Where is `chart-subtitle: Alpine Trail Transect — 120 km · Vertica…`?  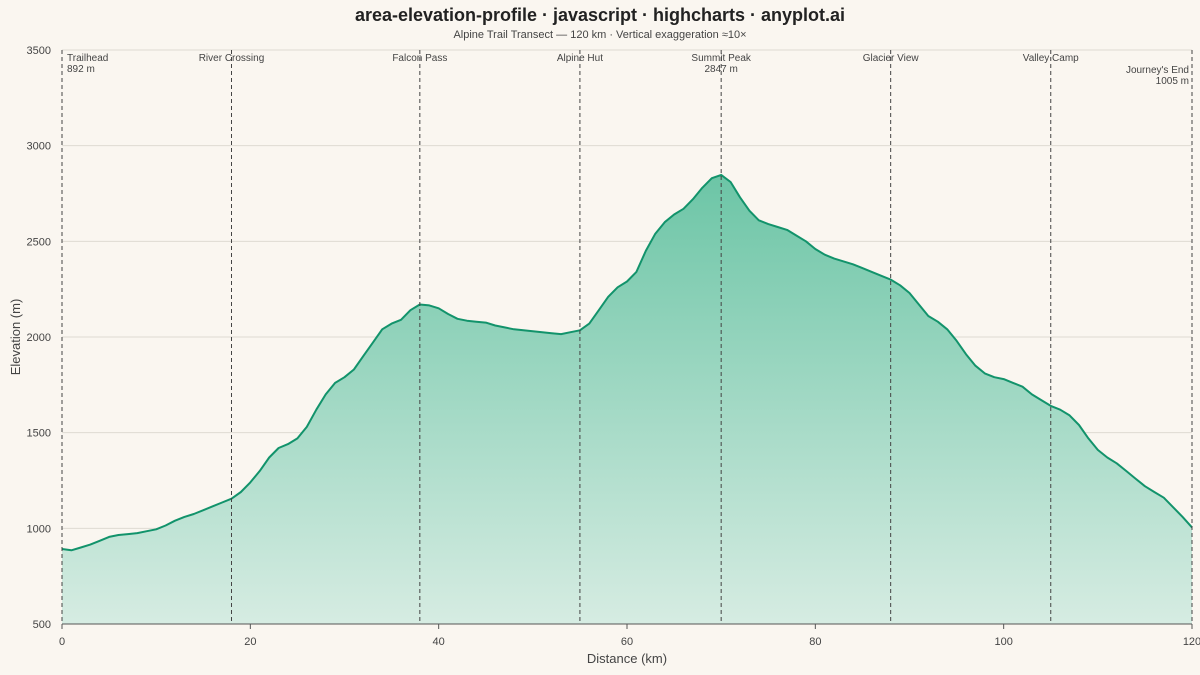
chart-subtitle: Alpine Trail Transect — 120 km · Vertica… is located at coordinates (599, 35).